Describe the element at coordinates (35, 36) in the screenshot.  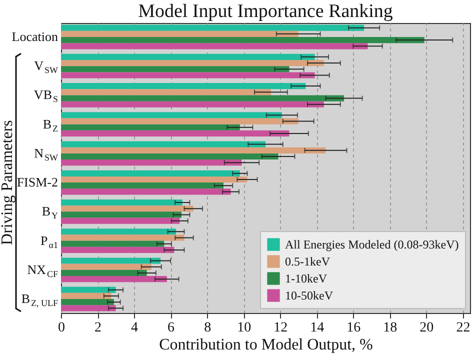
I see `y-tick-label: Location` at that location.